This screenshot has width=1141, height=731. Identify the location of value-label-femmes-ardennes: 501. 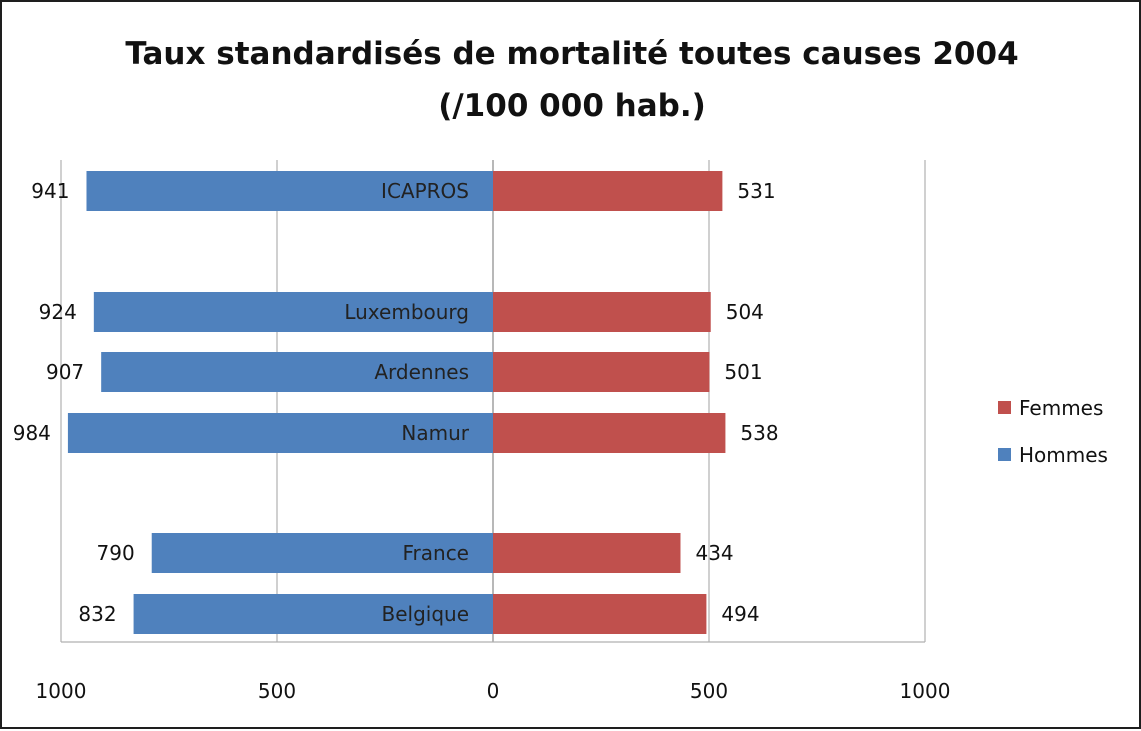
(743, 372).